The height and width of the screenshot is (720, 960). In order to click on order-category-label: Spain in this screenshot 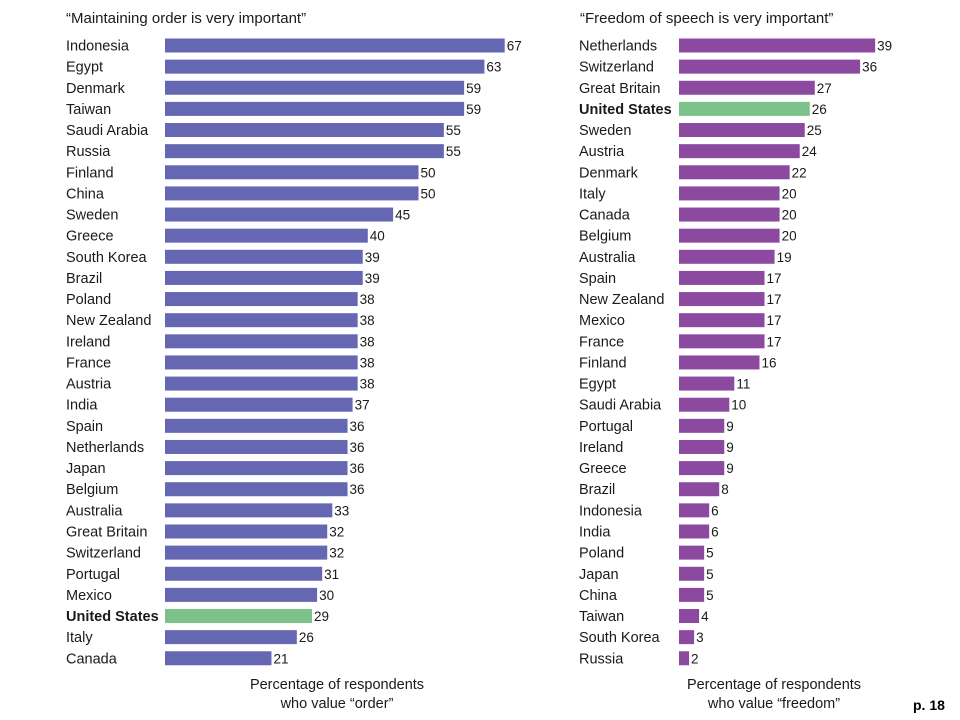, I will do `click(84, 427)`.